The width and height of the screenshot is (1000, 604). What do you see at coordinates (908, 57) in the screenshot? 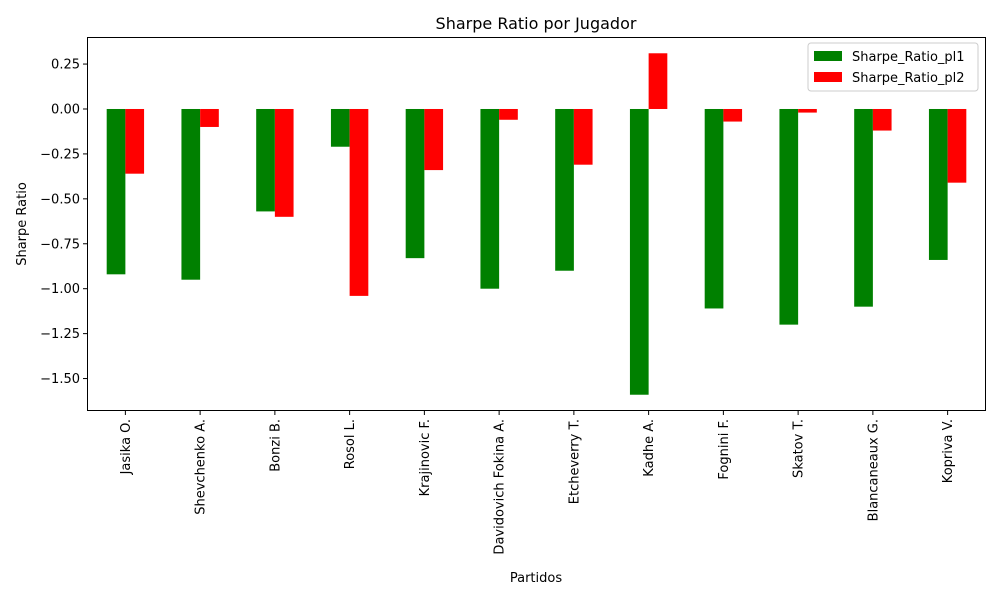
I see `legend-label: Sharpe_Ratio_pl1` at bounding box center [908, 57].